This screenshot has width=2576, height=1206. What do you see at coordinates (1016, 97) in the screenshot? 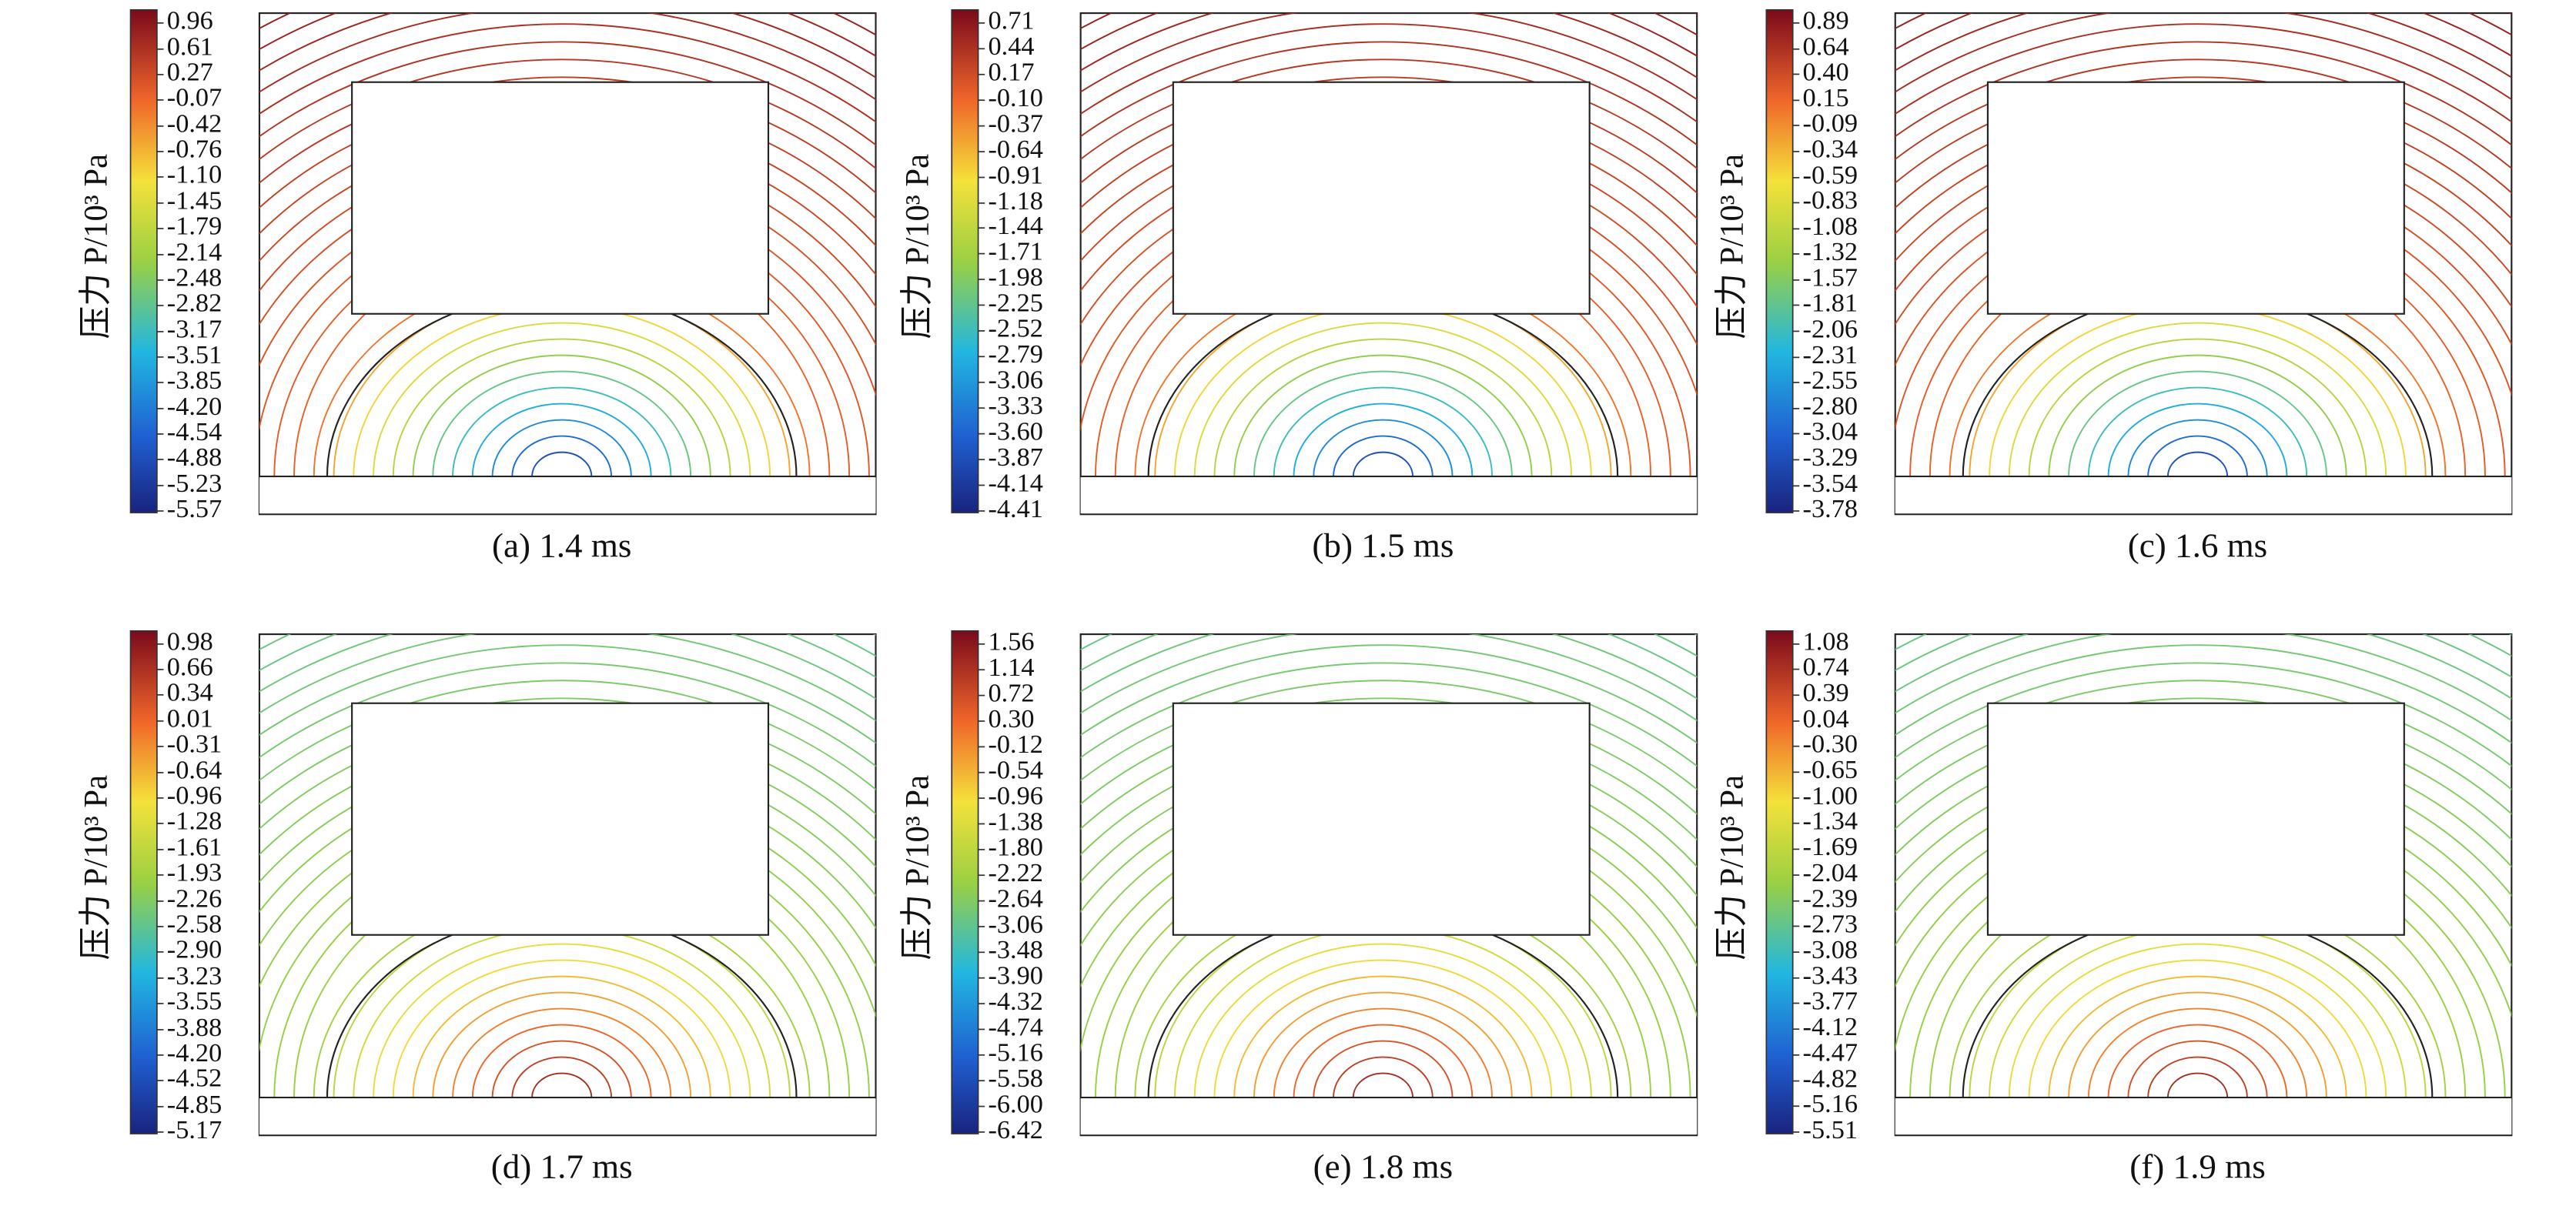
I see `colorbar-tick-label: -0.10` at bounding box center [1016, 97].